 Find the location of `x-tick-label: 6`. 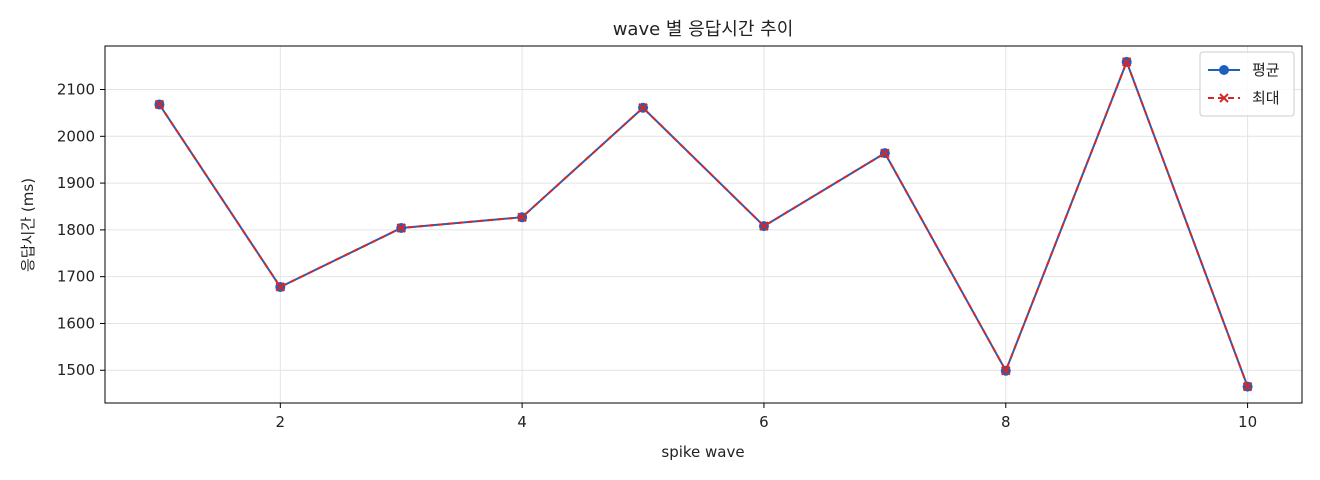

x-tick-label: 6 is located at coordinates (764, 422).